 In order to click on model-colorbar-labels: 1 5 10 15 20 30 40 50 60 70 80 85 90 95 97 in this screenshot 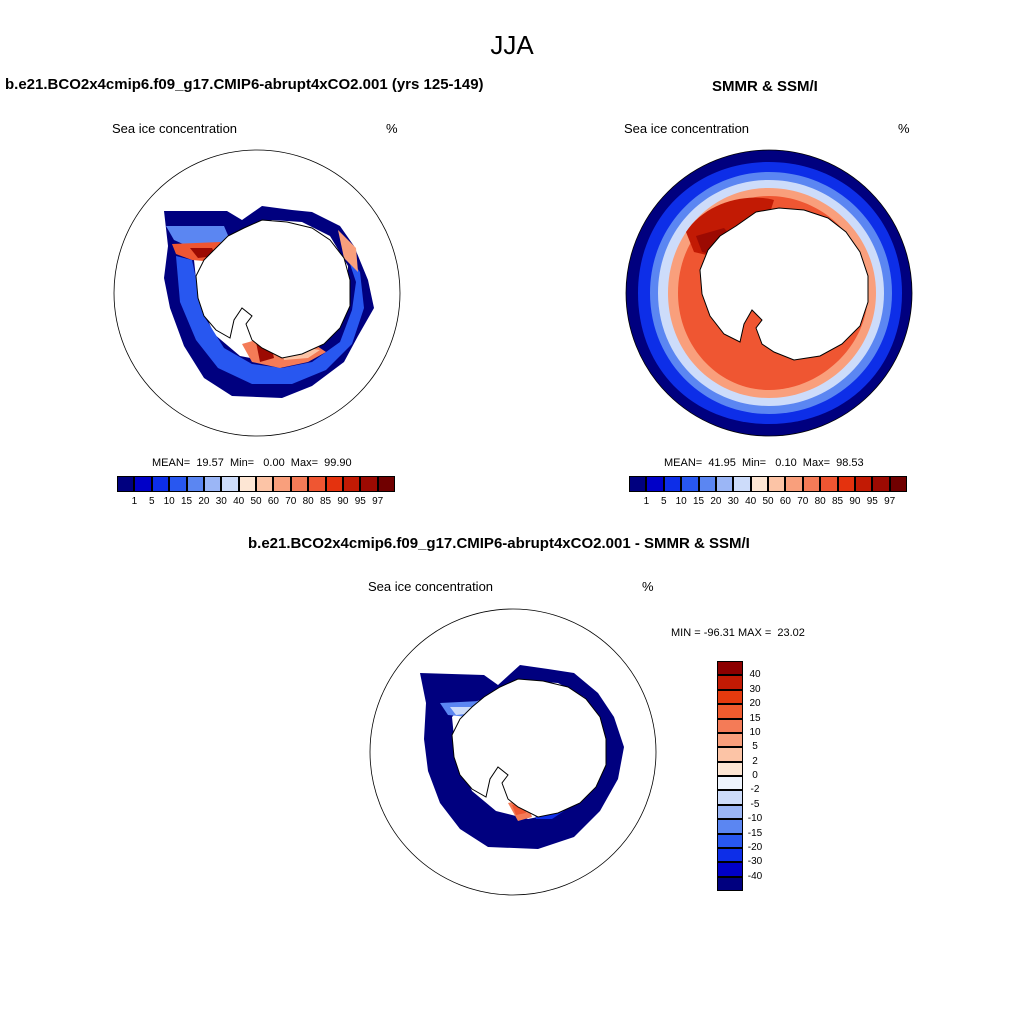, I will do `click(256, 503)`.